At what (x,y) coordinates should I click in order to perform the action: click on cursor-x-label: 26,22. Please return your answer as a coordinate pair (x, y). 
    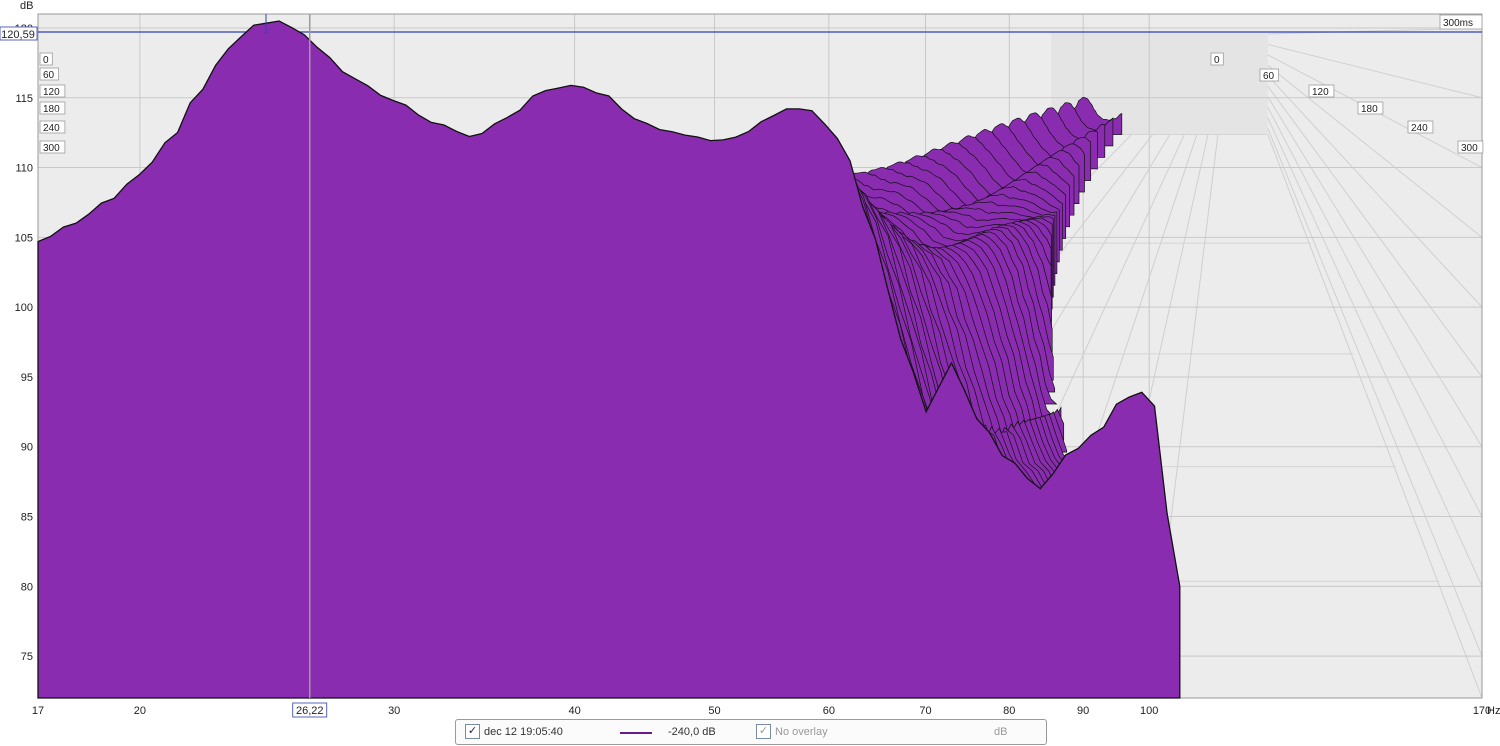
    Looking at the image, I should click on (310, 711).